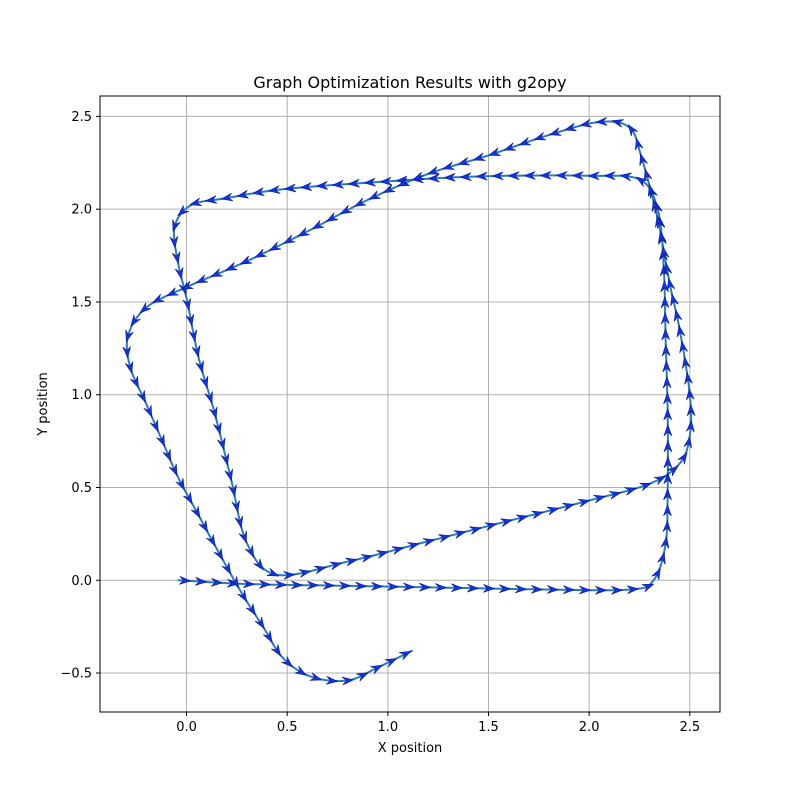 The height and width of the screenshot is (800, 800). Describe the element at coordinates (43, 404) in the screenshot. I see `y-axis-label: Y position` at that location.